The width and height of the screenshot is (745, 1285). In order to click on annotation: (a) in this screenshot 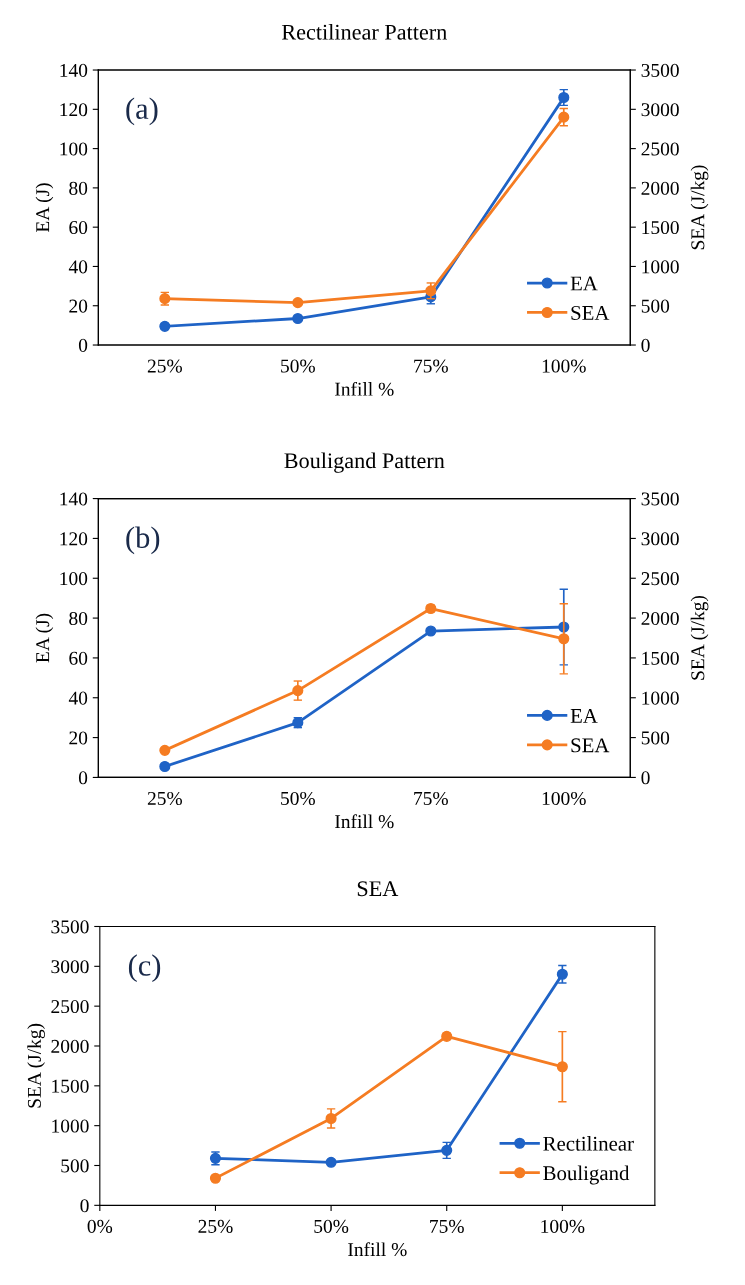, I will do `click(142, 111)`.